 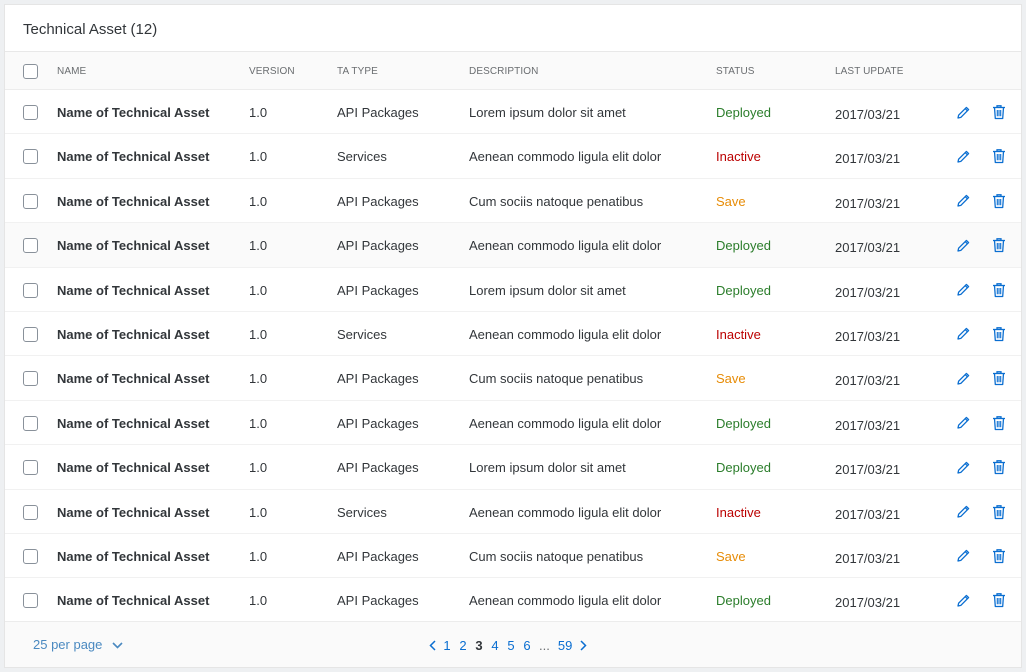 What do you see at coordinates (463, 645) in the screenshot?
I see `page-link: 2` at bounding box center [463, 645].